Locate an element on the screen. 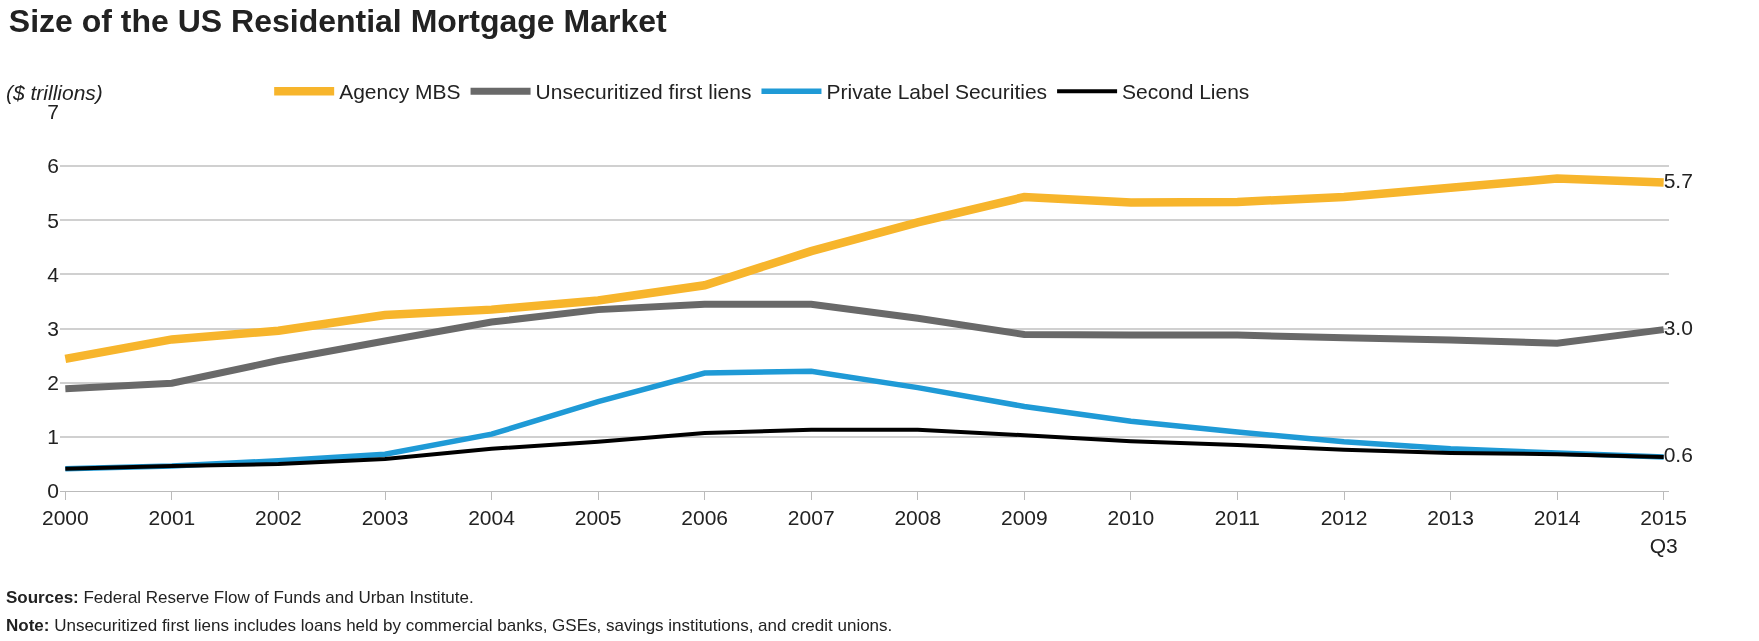 This screenshot has height=641, width=1759. x-tick-label: 2005 is located at coordinates (598, 518).